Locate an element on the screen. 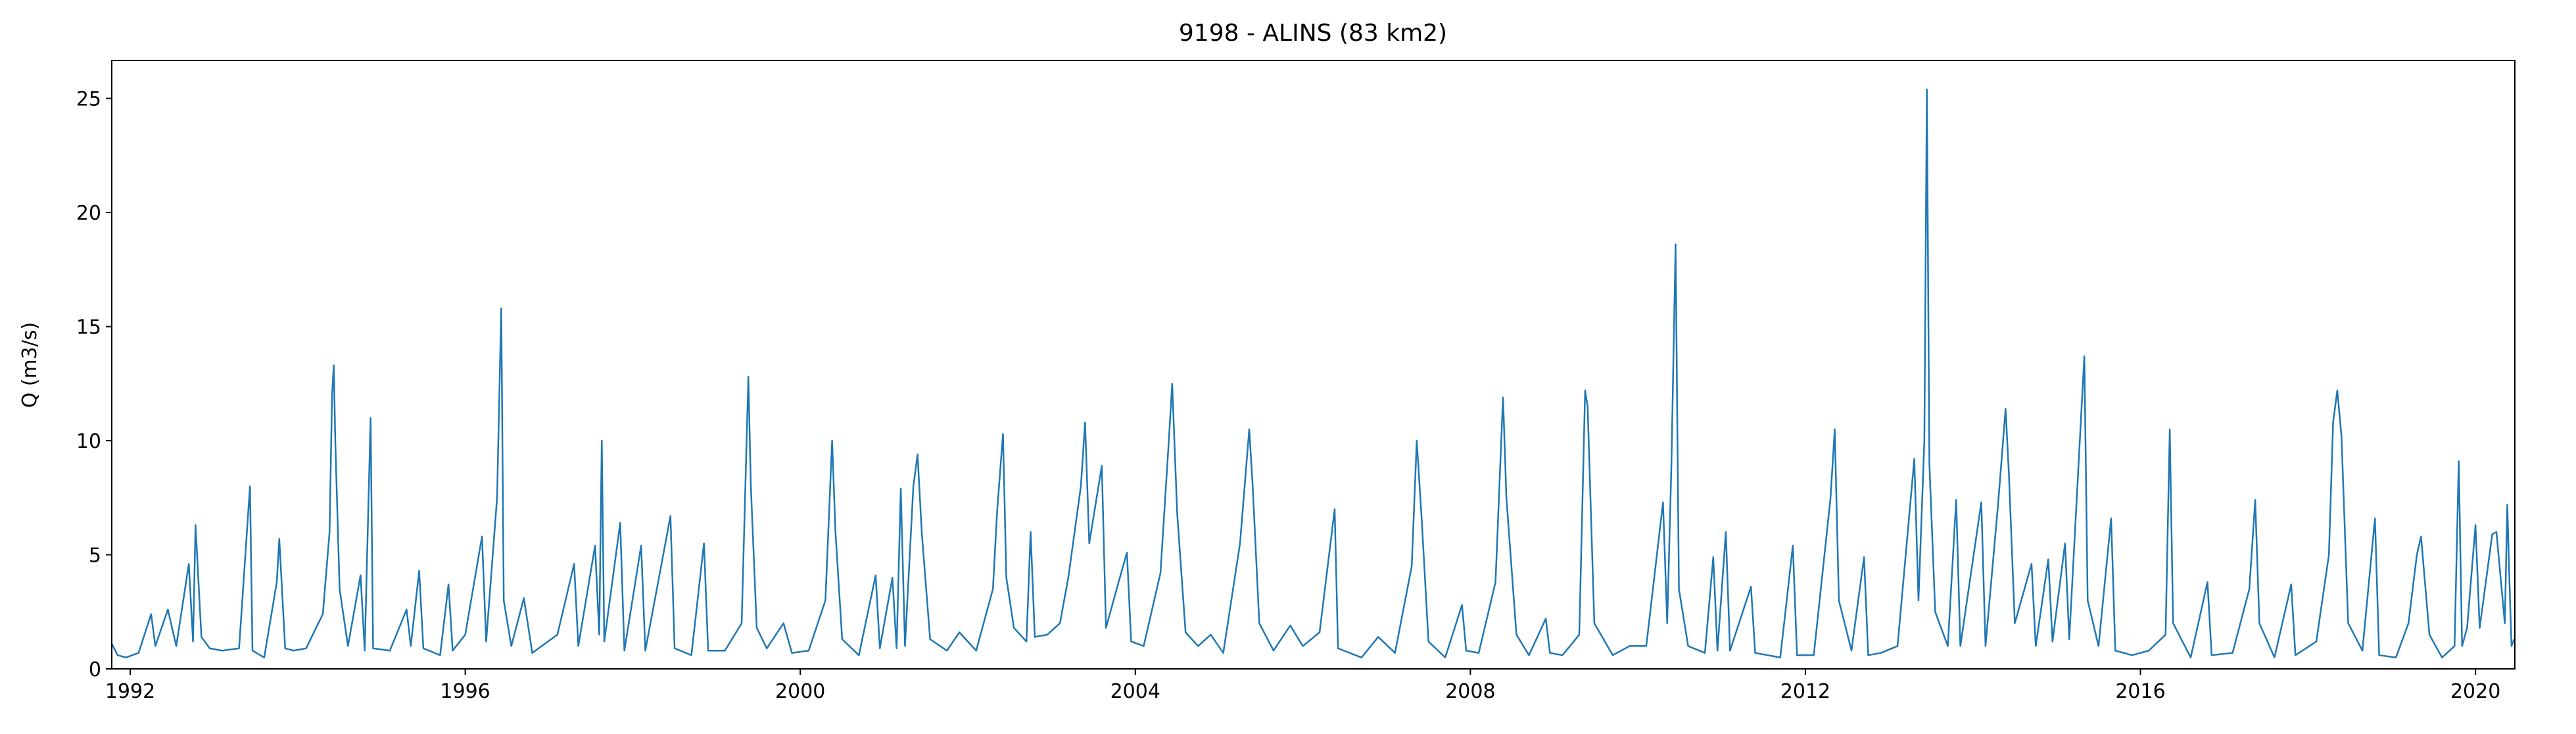 This screenshot has width=2576, height=734. x-tick-label: 2020 is located at coordinates (2475, 692).